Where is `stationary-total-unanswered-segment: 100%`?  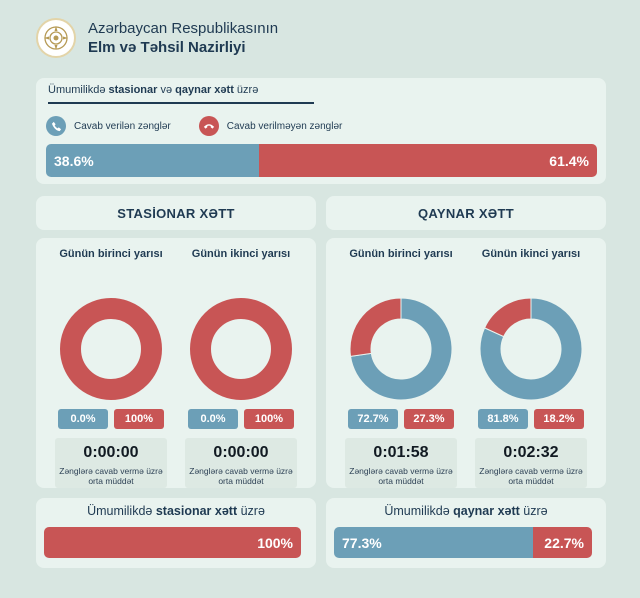
stationary-total-unanswered-segment: 100% is located at coordinates (172, 542).